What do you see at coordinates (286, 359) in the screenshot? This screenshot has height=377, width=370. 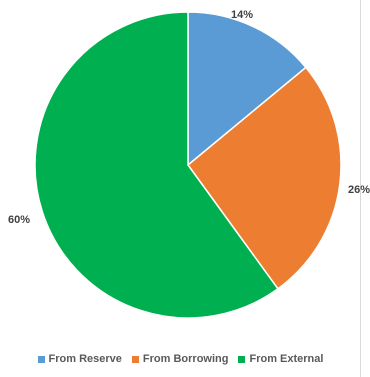 I see `legend-label-from-external: From External` at bounding box center [286, 359].